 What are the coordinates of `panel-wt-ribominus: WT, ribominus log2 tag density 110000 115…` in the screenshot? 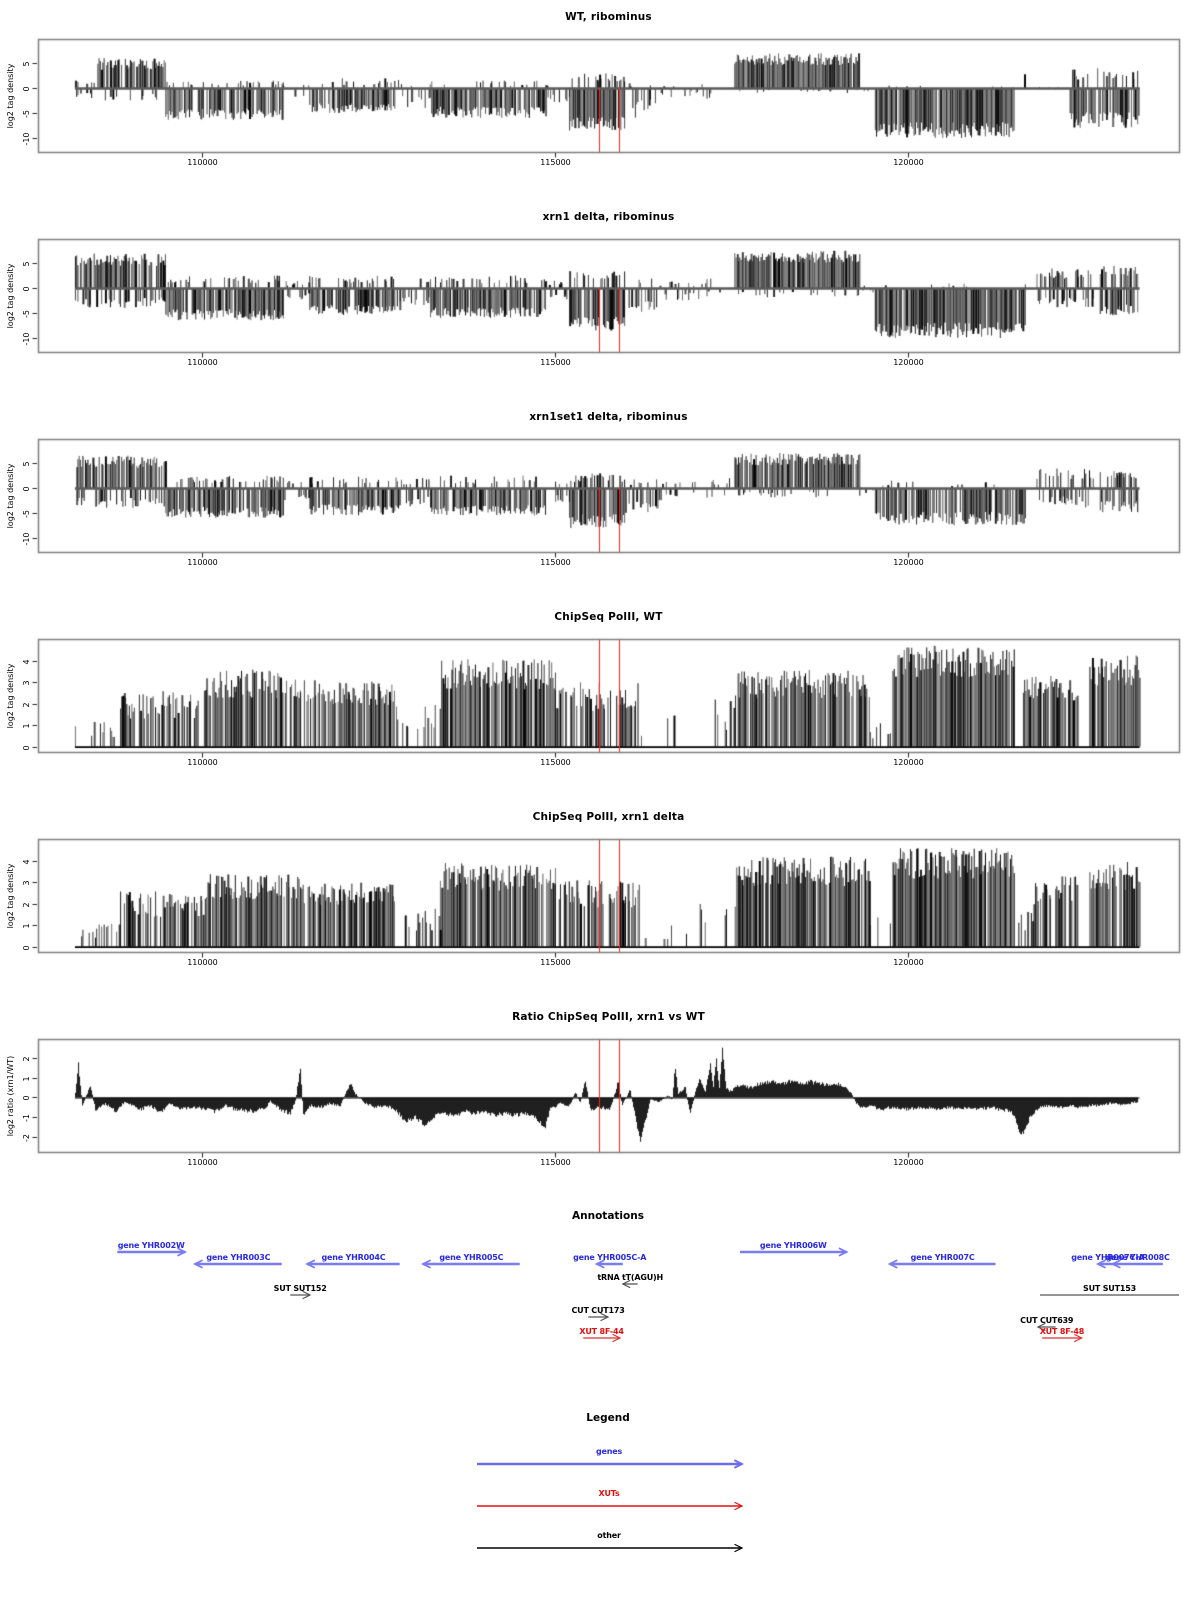 It's located at (600, 100).